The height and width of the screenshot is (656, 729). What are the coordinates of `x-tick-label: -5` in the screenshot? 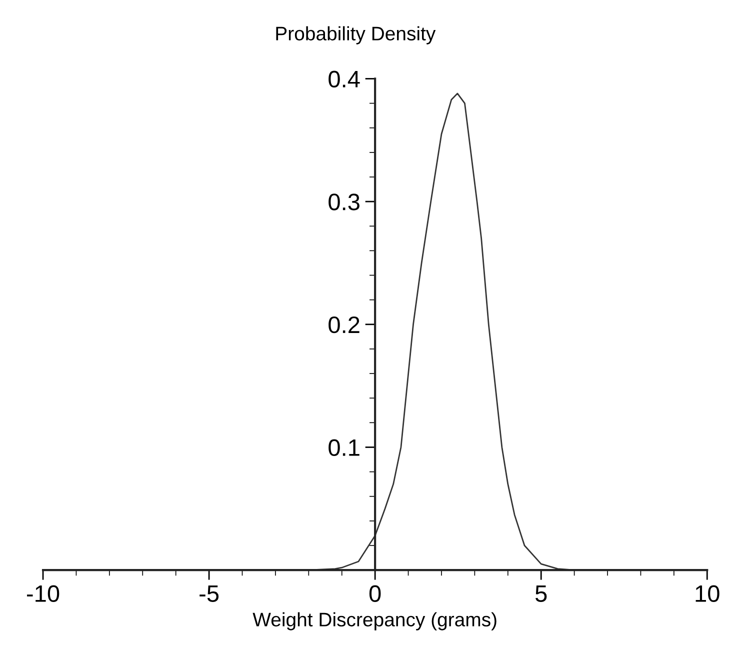 It's located at (209, 594).